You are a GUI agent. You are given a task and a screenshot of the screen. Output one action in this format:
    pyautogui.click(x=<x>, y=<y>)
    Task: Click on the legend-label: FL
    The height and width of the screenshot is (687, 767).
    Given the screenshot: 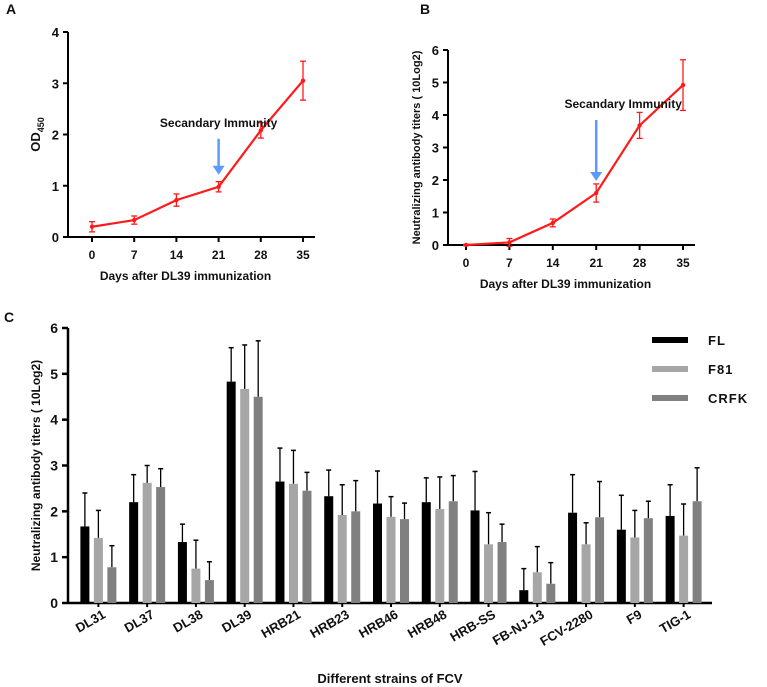 What is the action you would take?
    pyautogui.click(x=717, y=340)
    